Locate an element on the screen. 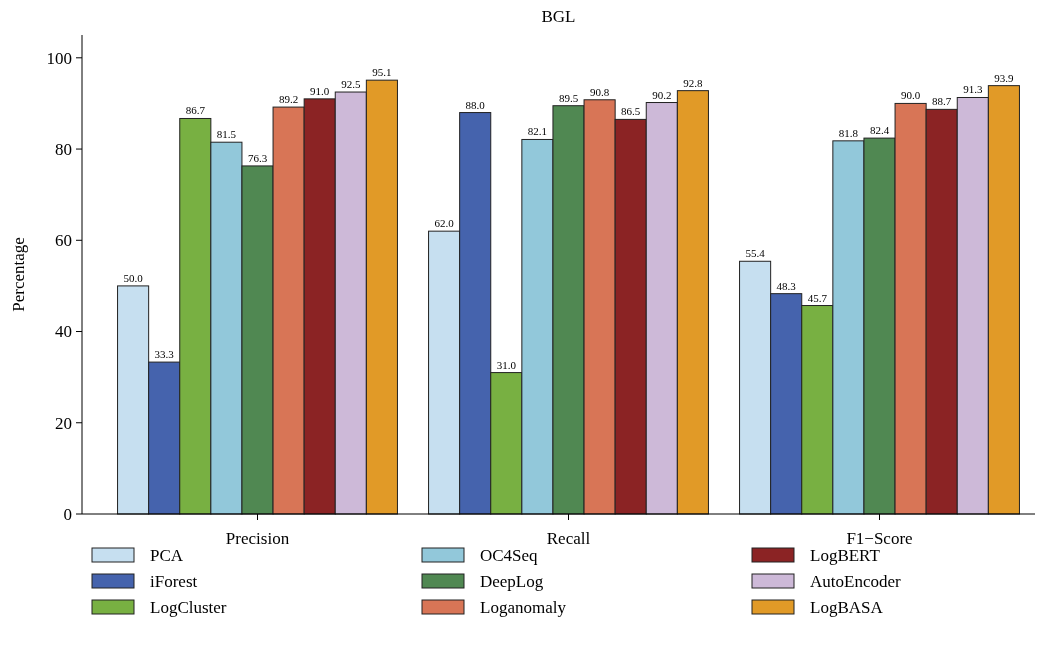 The height and width of the screenshot is (648, 1050). chart-title: BGL is located at coordinates (558, 16).